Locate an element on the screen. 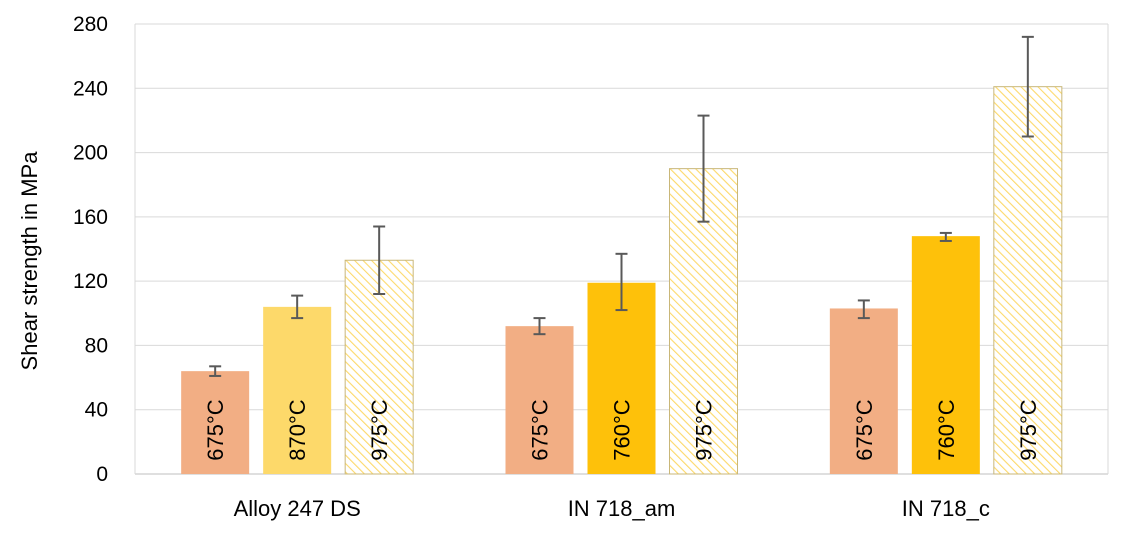 This screenshot has height=540, width=1126. y-tick-label: 240 is located at coordinates (90, 88).